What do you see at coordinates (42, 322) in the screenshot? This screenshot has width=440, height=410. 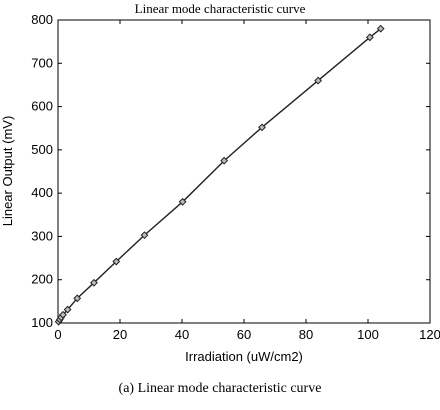 I see `y-tick-label: 100` at bounding box center [42, 322].